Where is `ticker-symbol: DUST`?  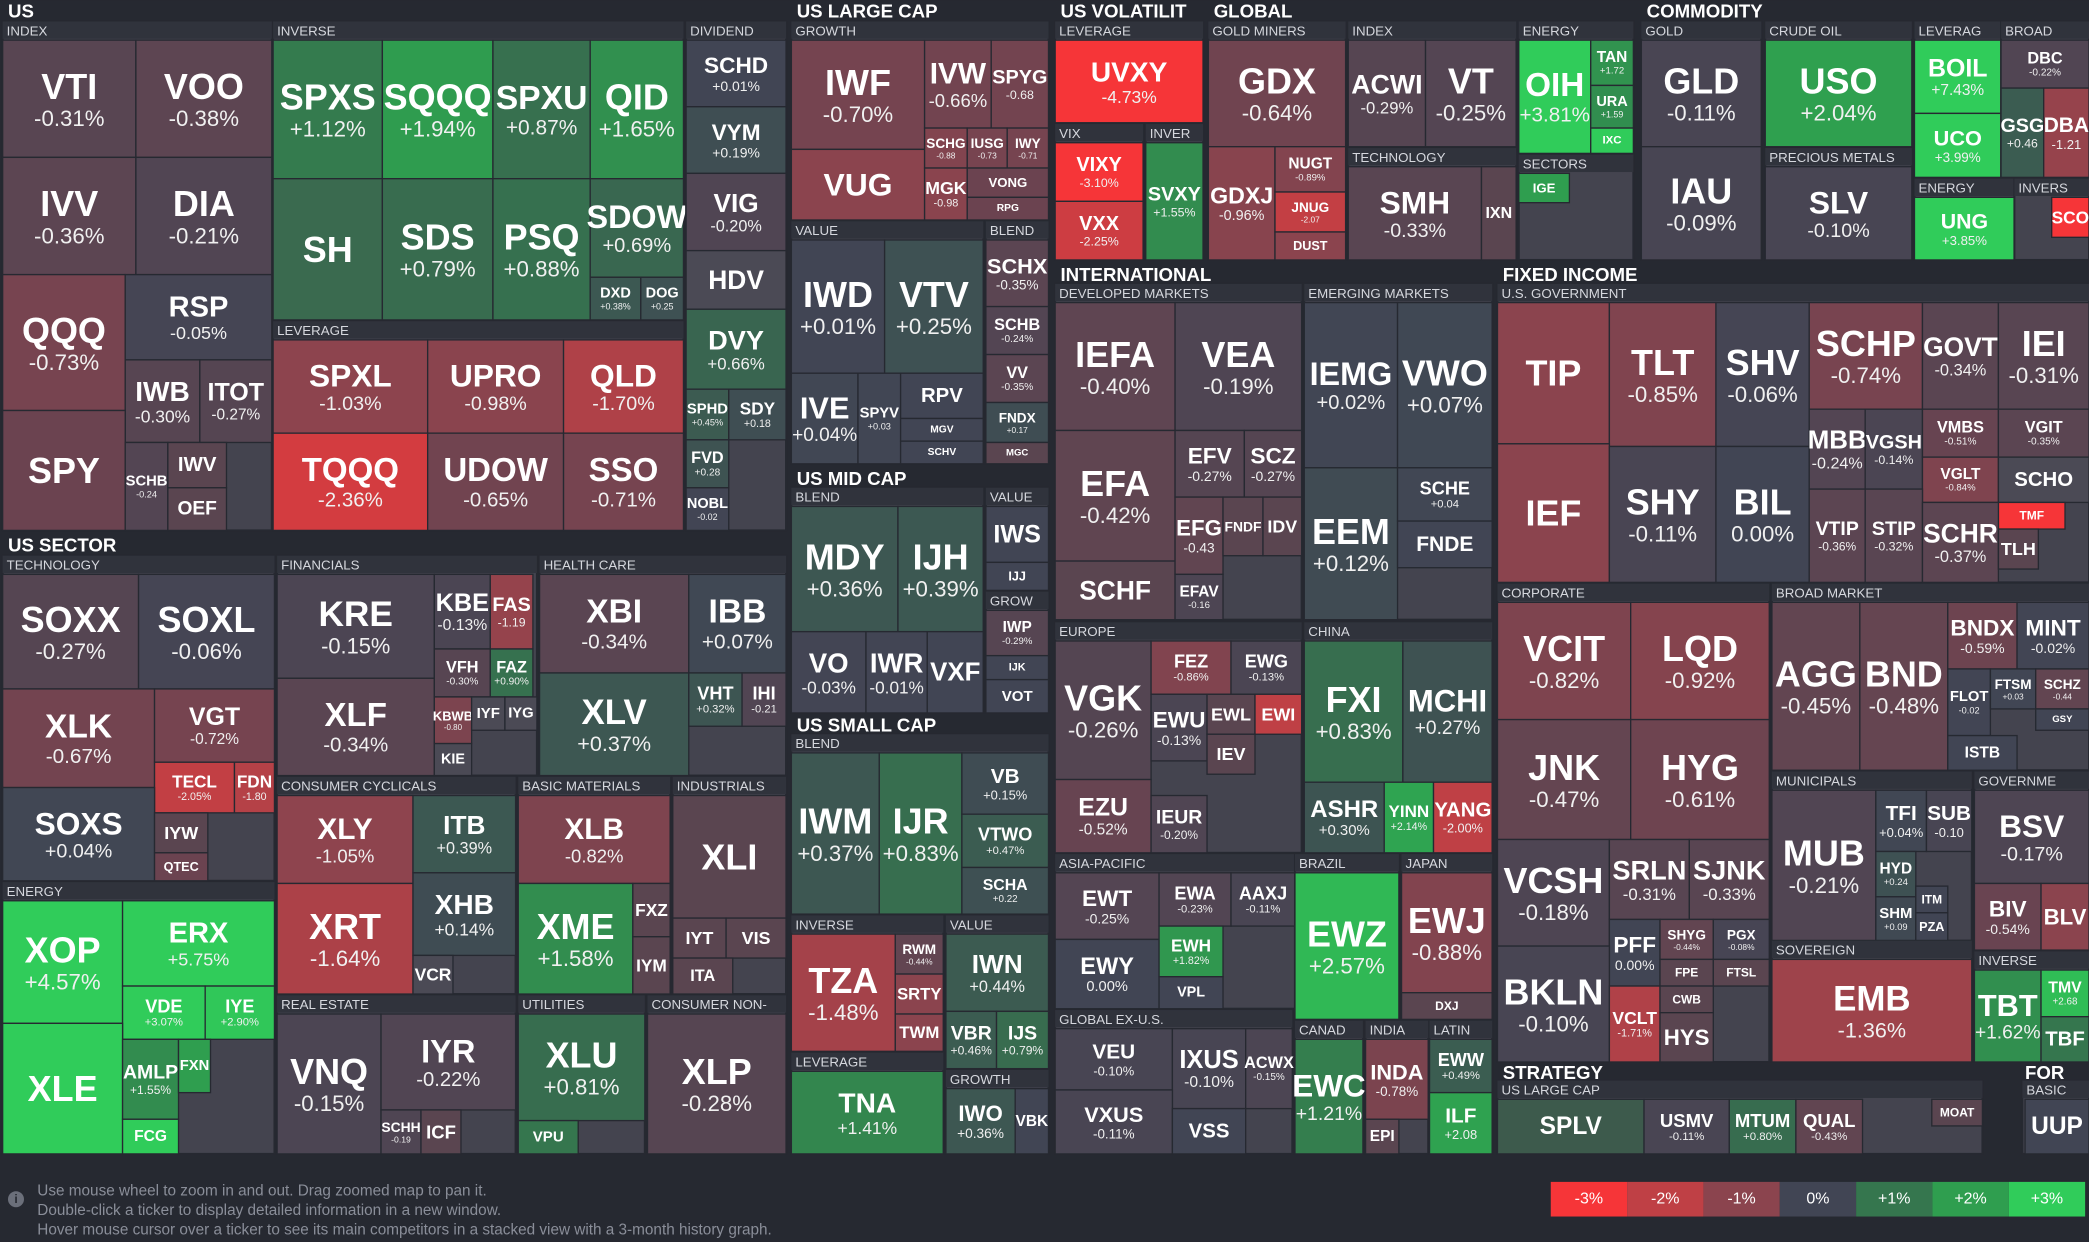 ticker-symbol: DUST is located at coordinates (1310, 246).